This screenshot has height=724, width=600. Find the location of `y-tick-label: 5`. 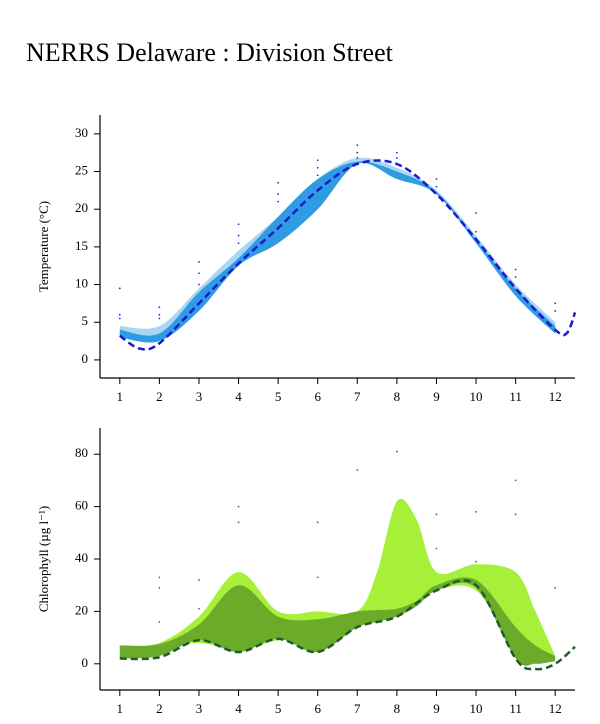

y-tick-label: 5 is located at coordinates (85, 320).